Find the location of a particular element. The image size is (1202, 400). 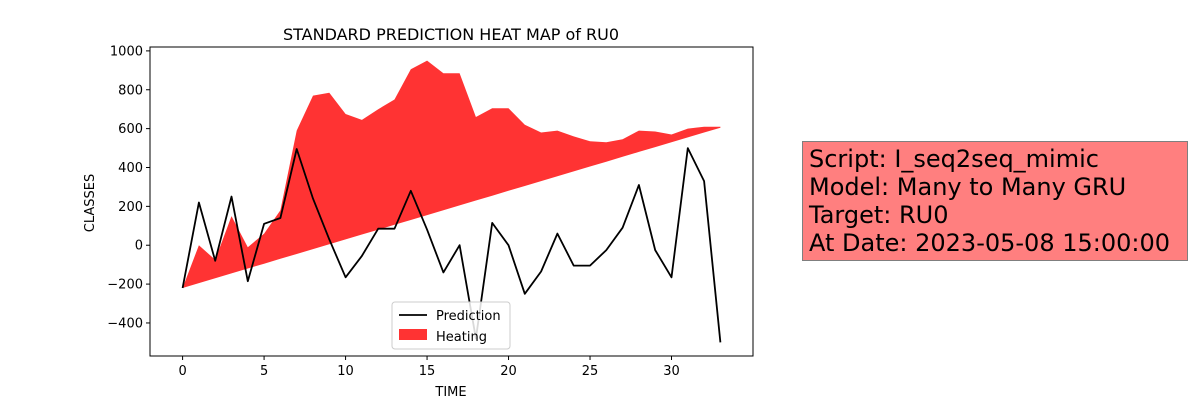

legend-heating-swatch is located at coordinates (413, 334).